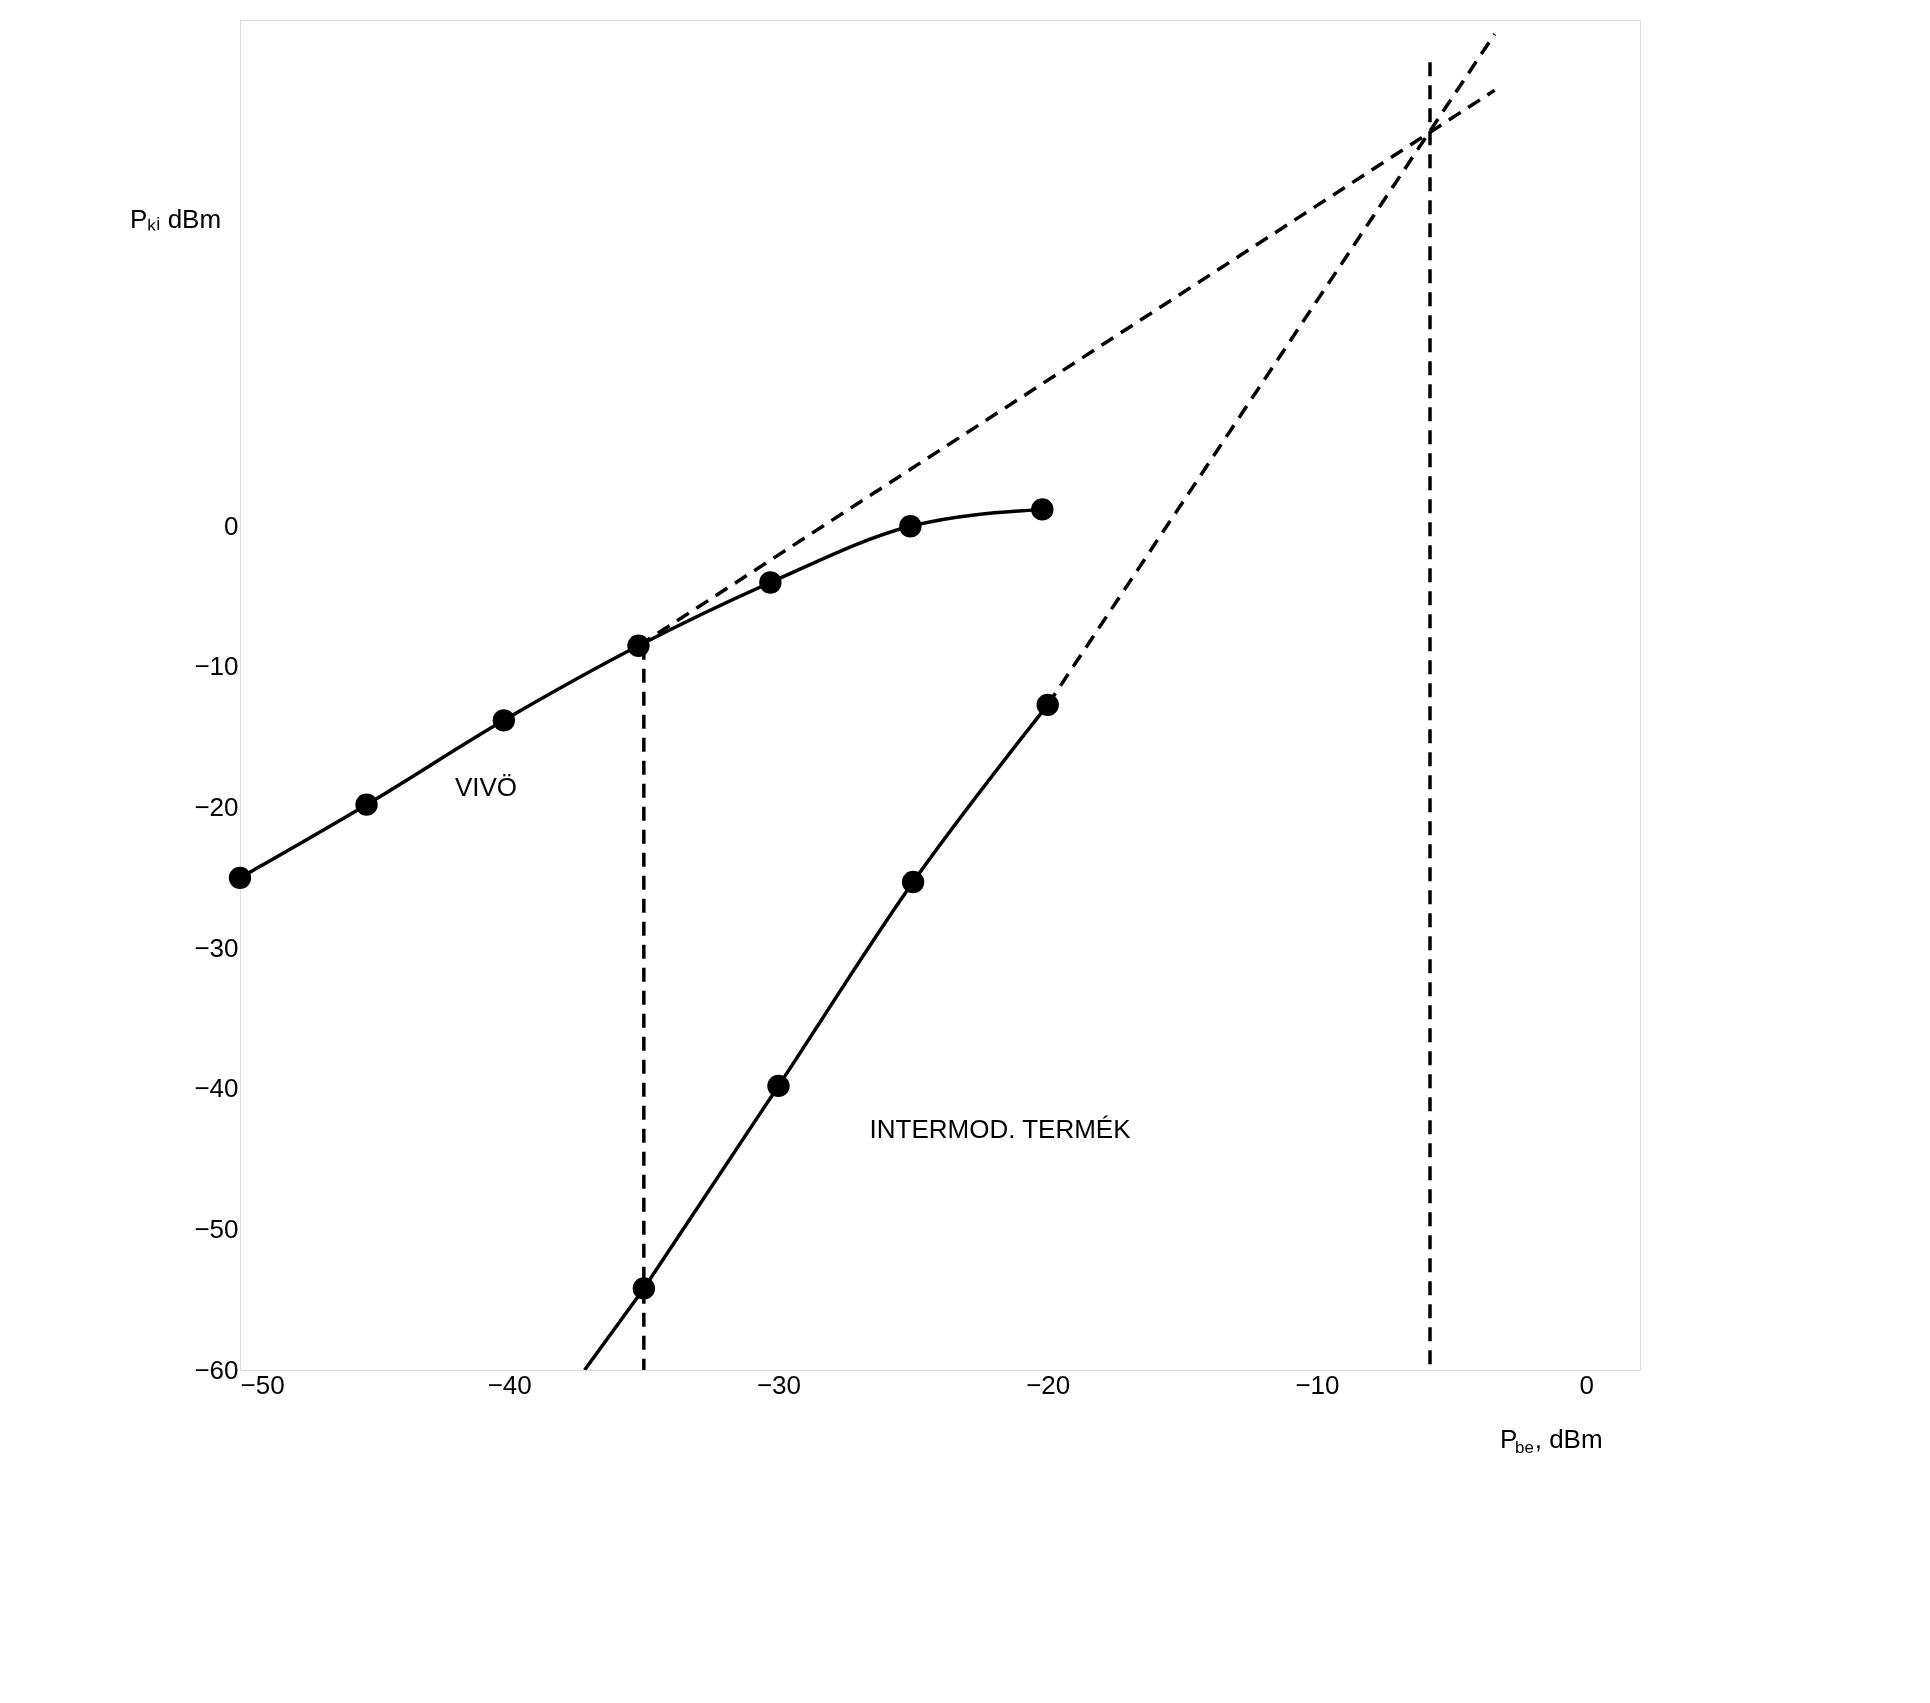  Describe the element at coordinates (176, 219) in the screenshot. I see `y-axis-title: Pₖᵢ dBm` at that location.